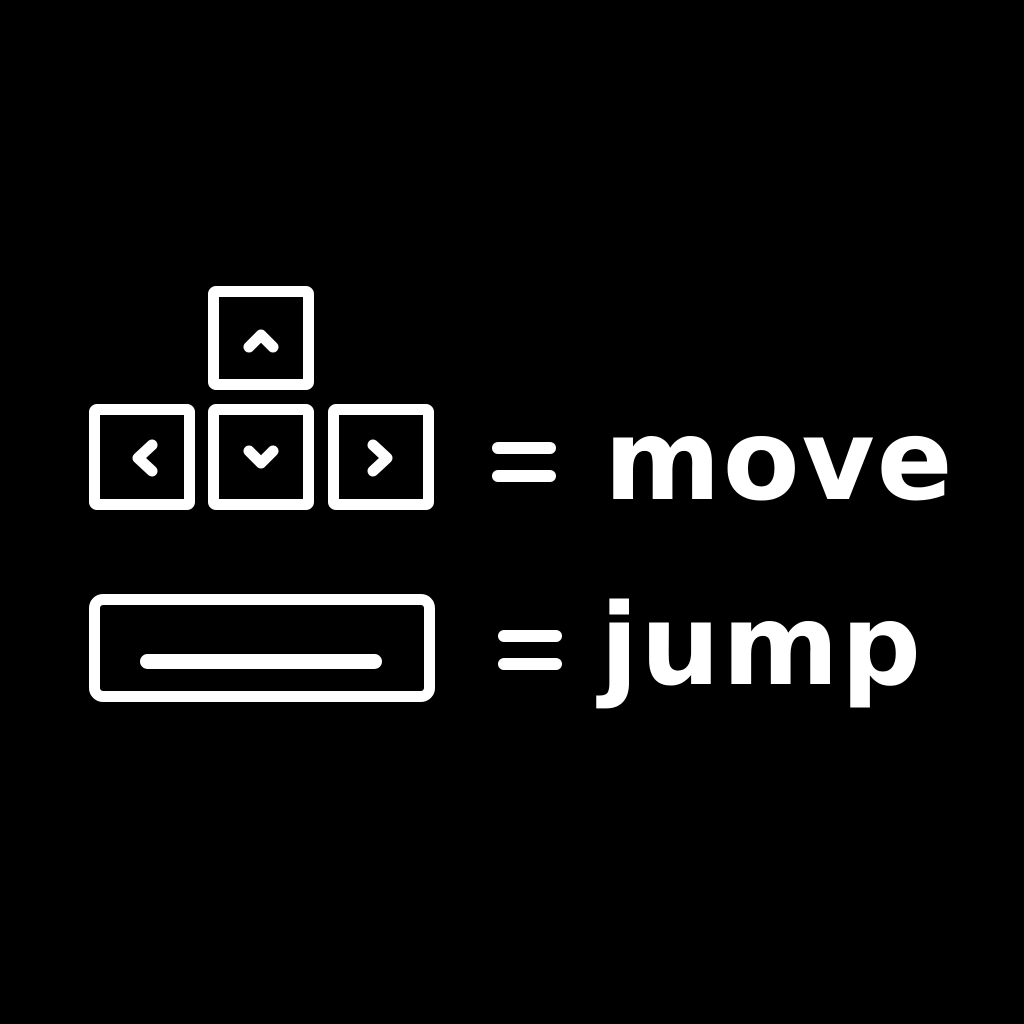  I want to click on chevron-up-icon, so click(261, 341).